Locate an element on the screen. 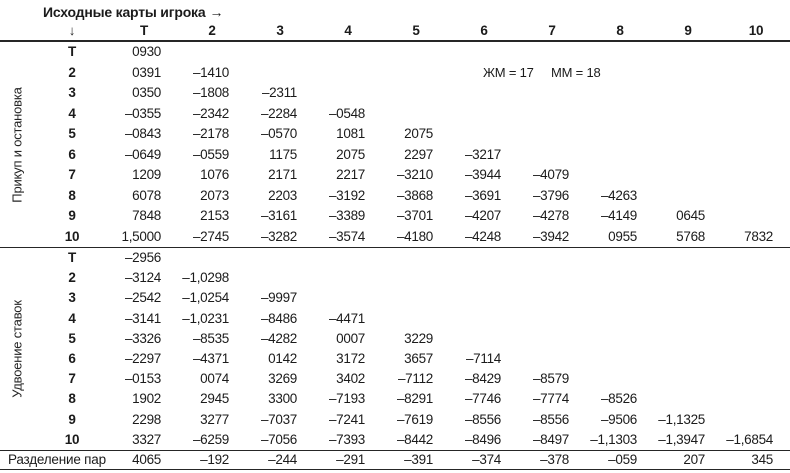 The height and width of the screenshot is (473, 790). column-header: 8 is located at coordinates (620, 30).